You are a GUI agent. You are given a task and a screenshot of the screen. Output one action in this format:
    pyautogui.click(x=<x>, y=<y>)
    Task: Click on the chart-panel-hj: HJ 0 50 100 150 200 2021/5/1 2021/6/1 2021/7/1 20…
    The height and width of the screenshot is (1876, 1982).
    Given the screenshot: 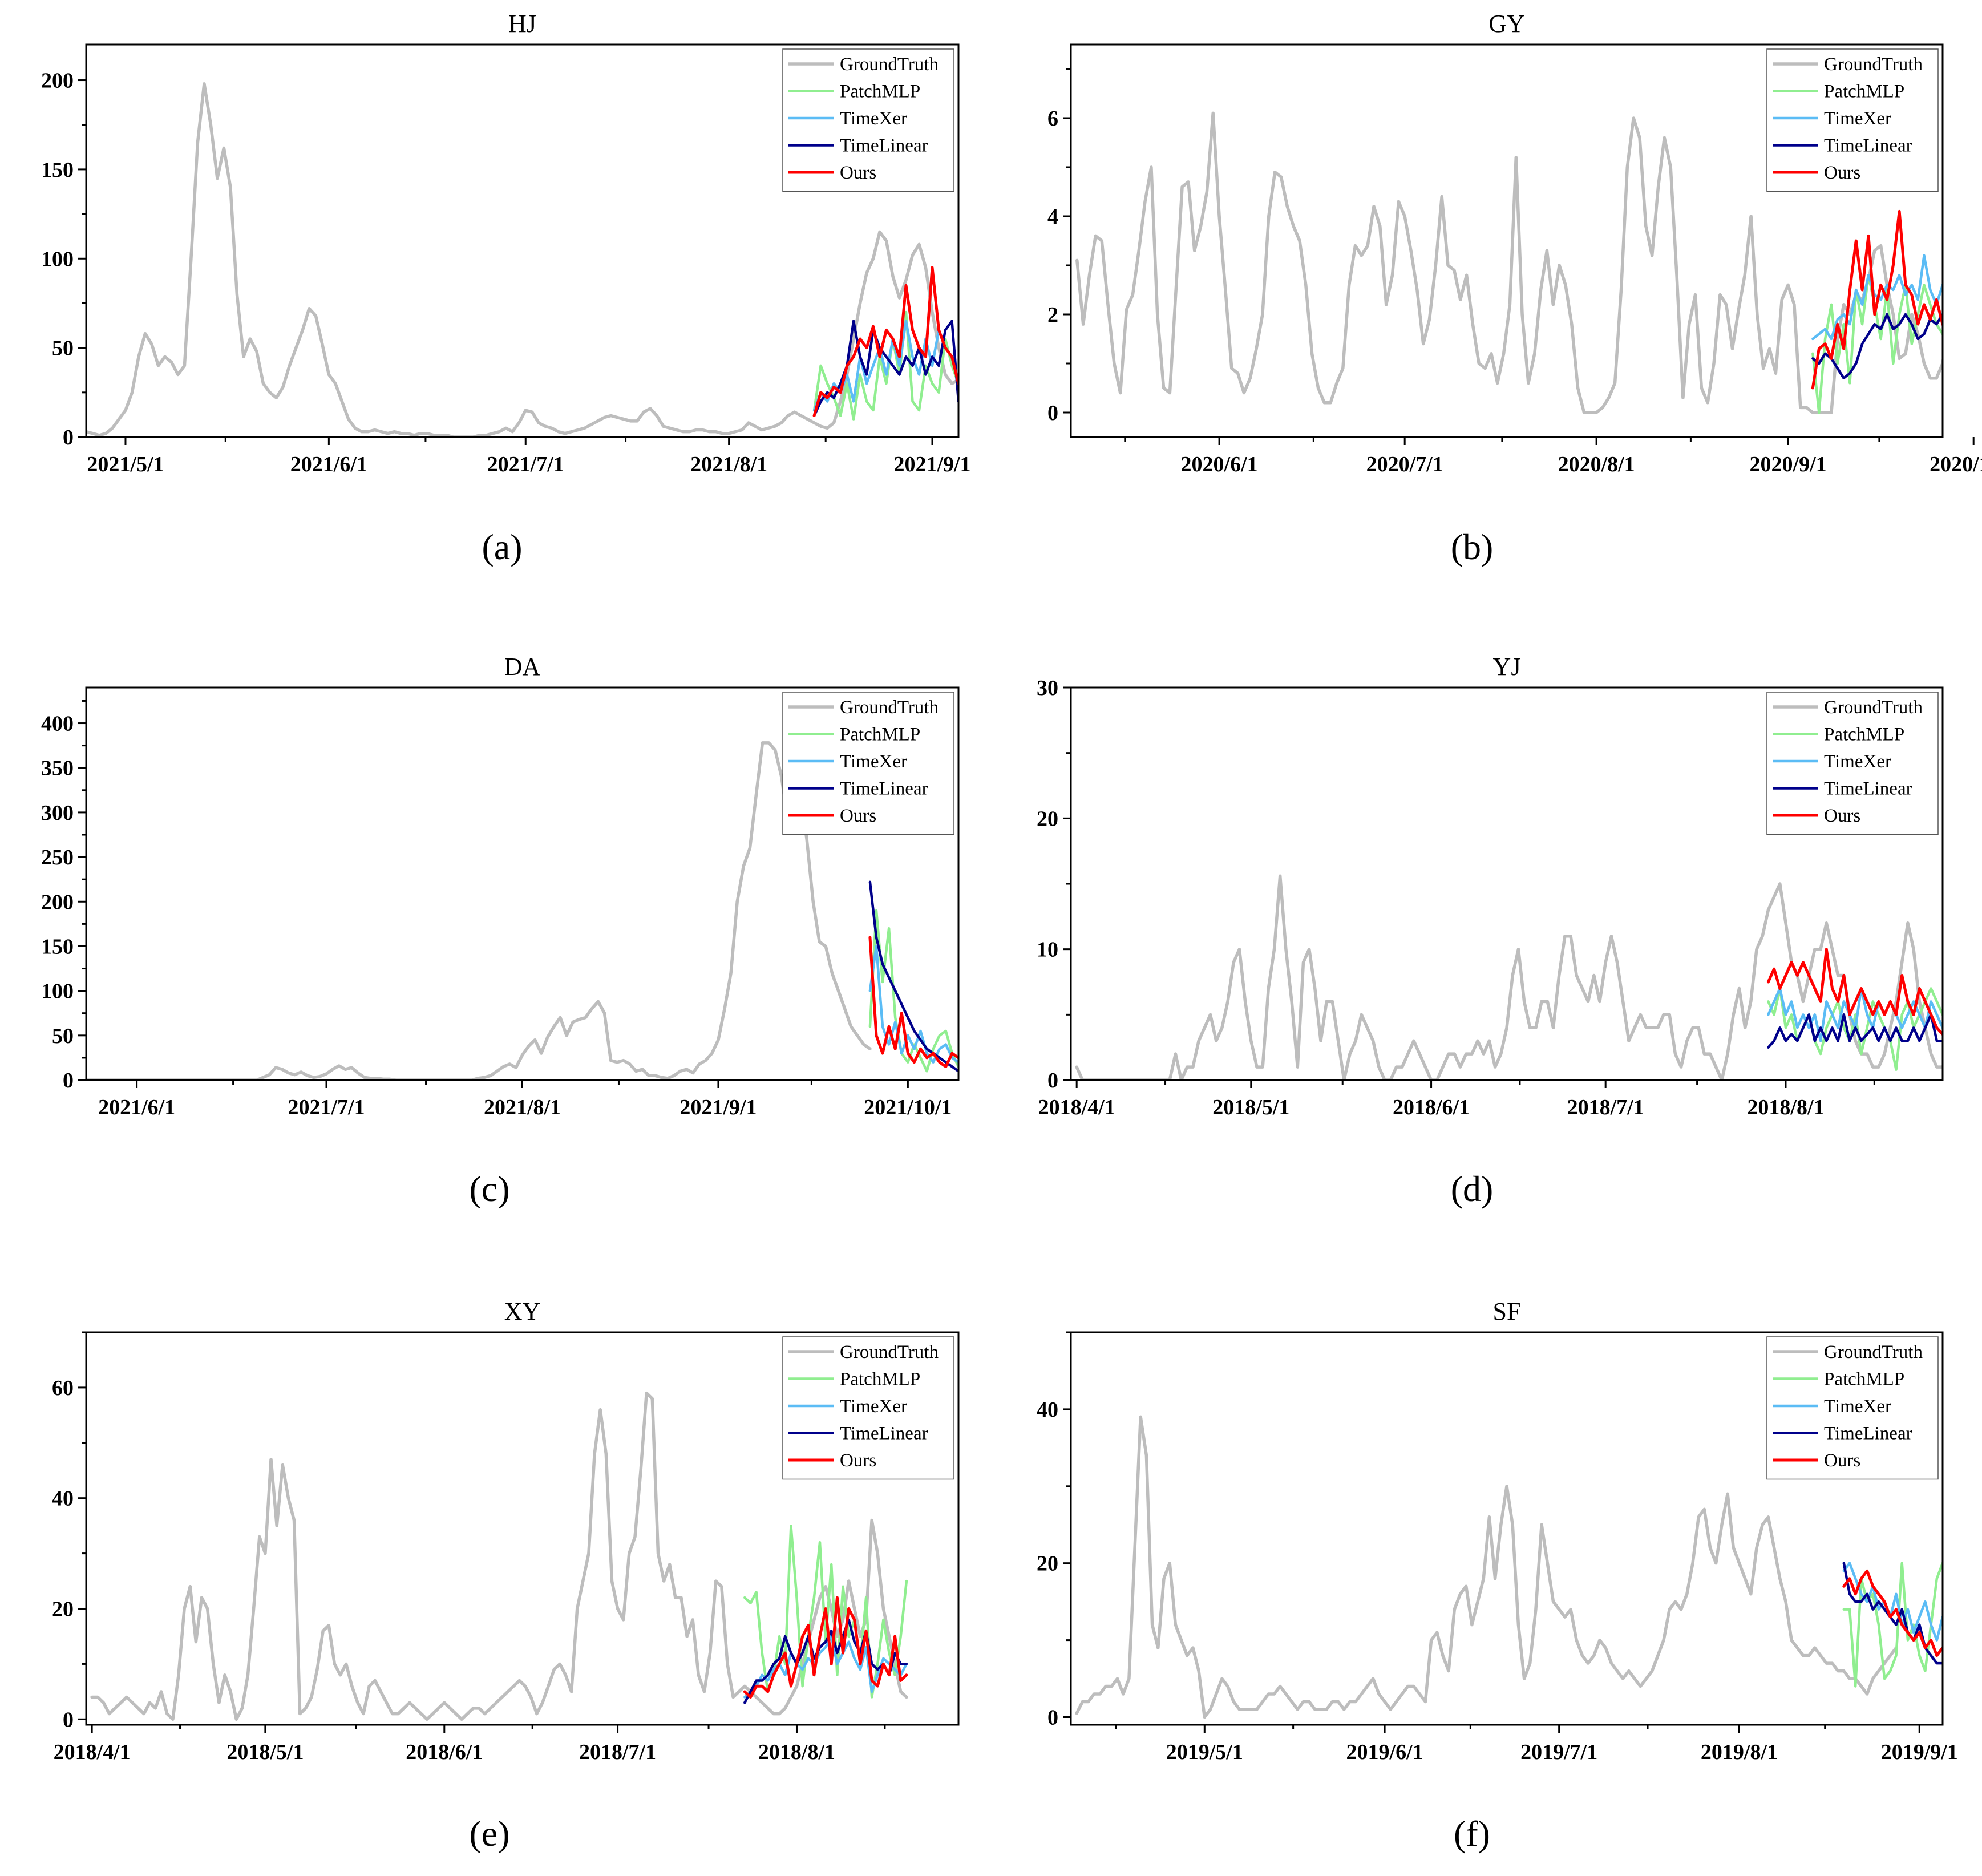 What is the action you would take?
    pyautogui.click(x=506, y=288)
    